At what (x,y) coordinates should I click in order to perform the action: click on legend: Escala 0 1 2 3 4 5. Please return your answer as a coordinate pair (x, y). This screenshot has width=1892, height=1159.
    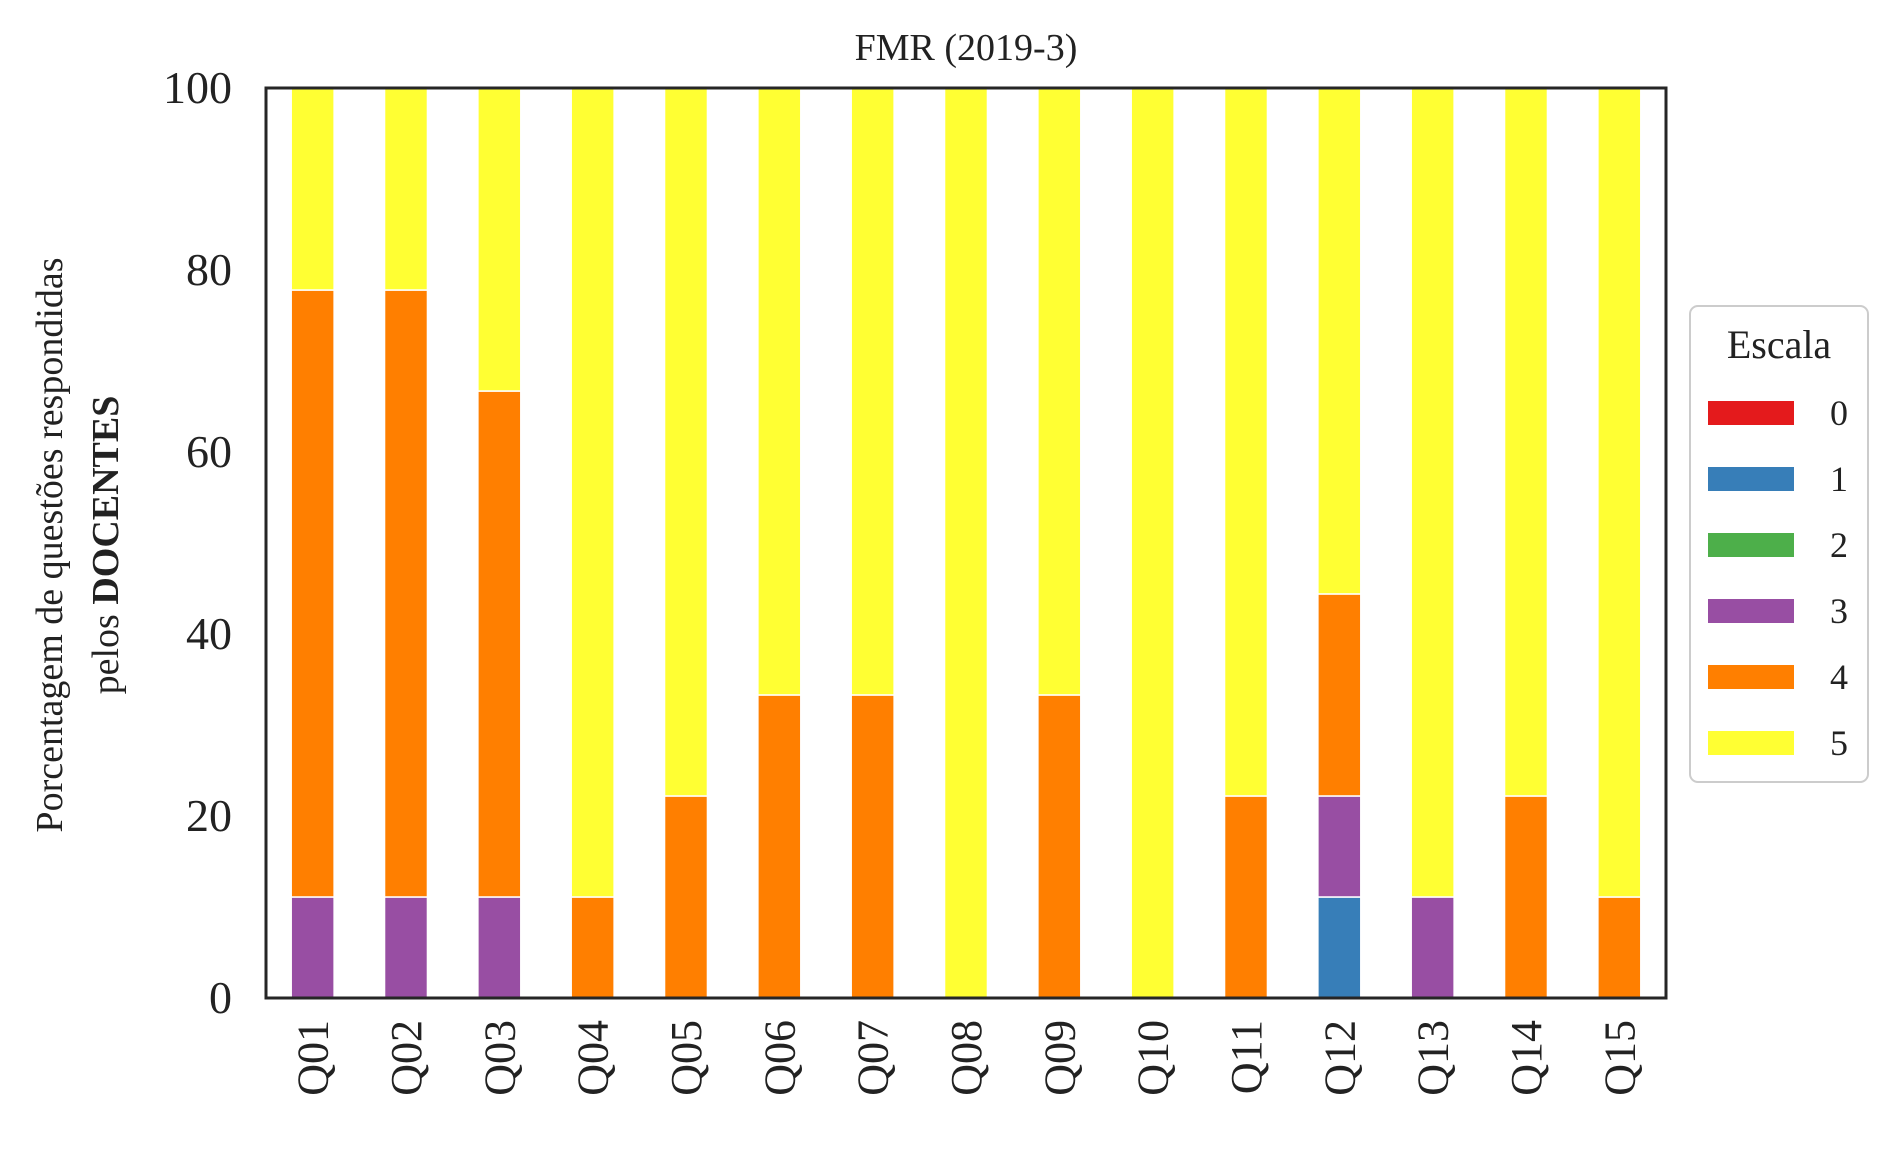
    Looking at the image, I should click on (1779, 544).